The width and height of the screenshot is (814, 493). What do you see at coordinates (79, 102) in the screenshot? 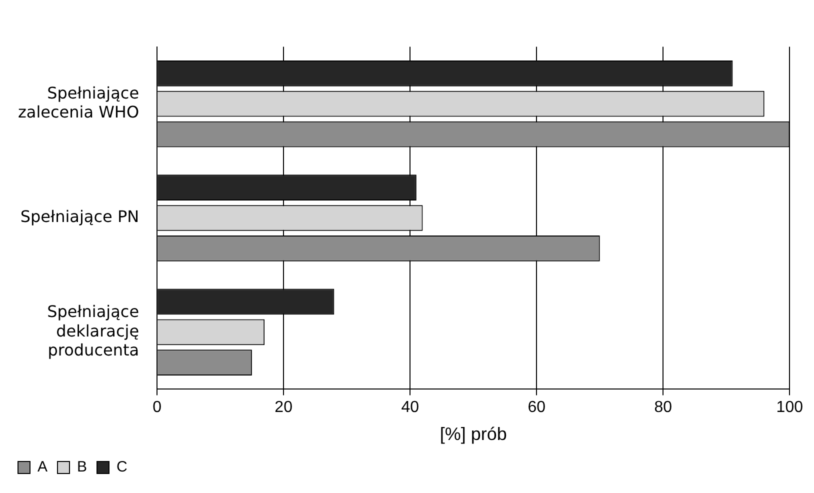
I see `y-tick-label: Spełniające zalecenia WHO` at bounding box center [79, 102].